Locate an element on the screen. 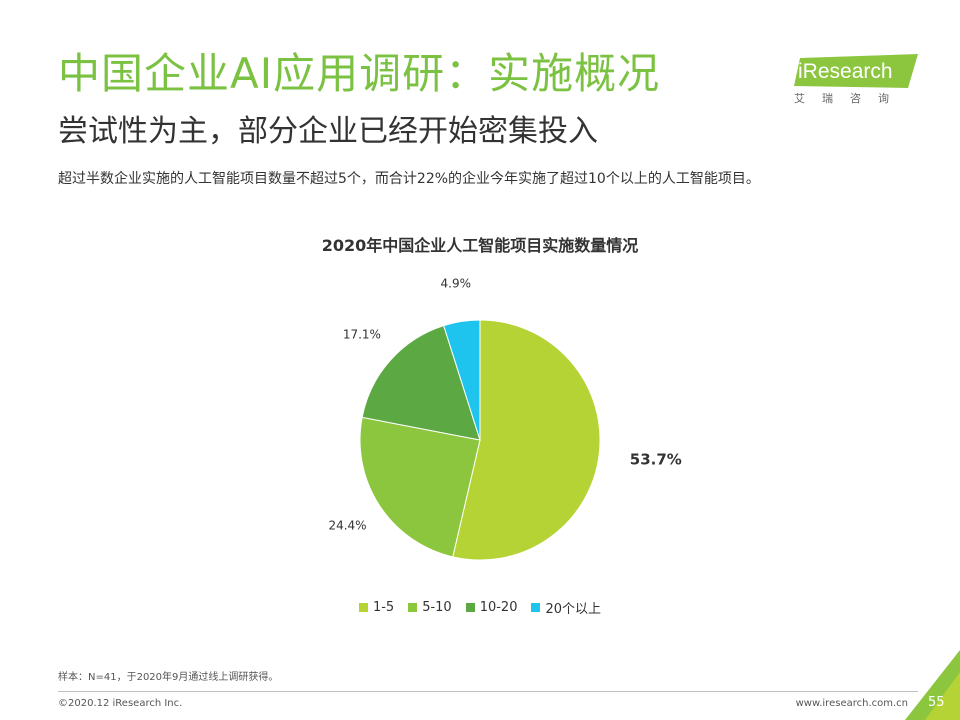 The width and height of the screenshot is (960, 720). legend-item-1-5: 1-5 is located at coordinates (376, 607).